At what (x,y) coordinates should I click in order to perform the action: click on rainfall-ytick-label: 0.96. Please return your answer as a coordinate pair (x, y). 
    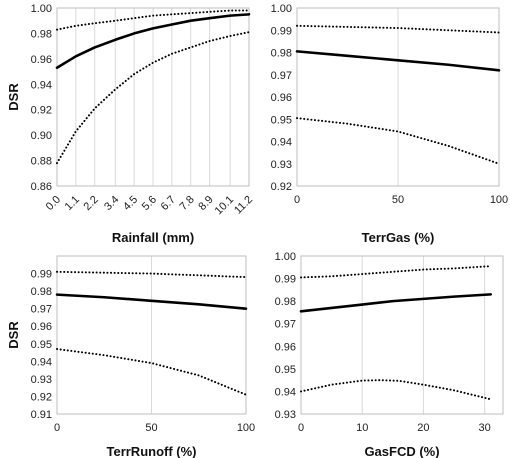
    Looking at the image, I should click on (41, 60).